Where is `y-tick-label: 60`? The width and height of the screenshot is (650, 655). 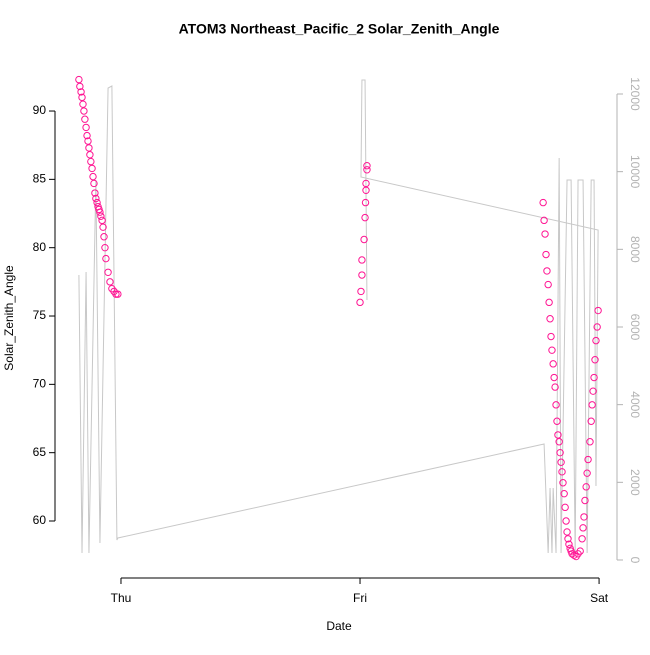
y-tick-label: 60 is located at coordinates (40, 520).